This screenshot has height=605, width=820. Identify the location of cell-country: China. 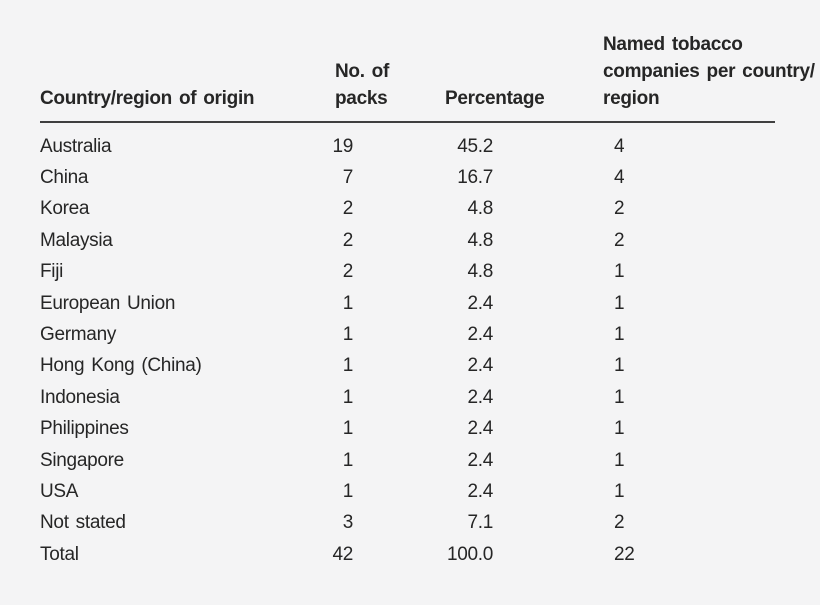
(64, 178).